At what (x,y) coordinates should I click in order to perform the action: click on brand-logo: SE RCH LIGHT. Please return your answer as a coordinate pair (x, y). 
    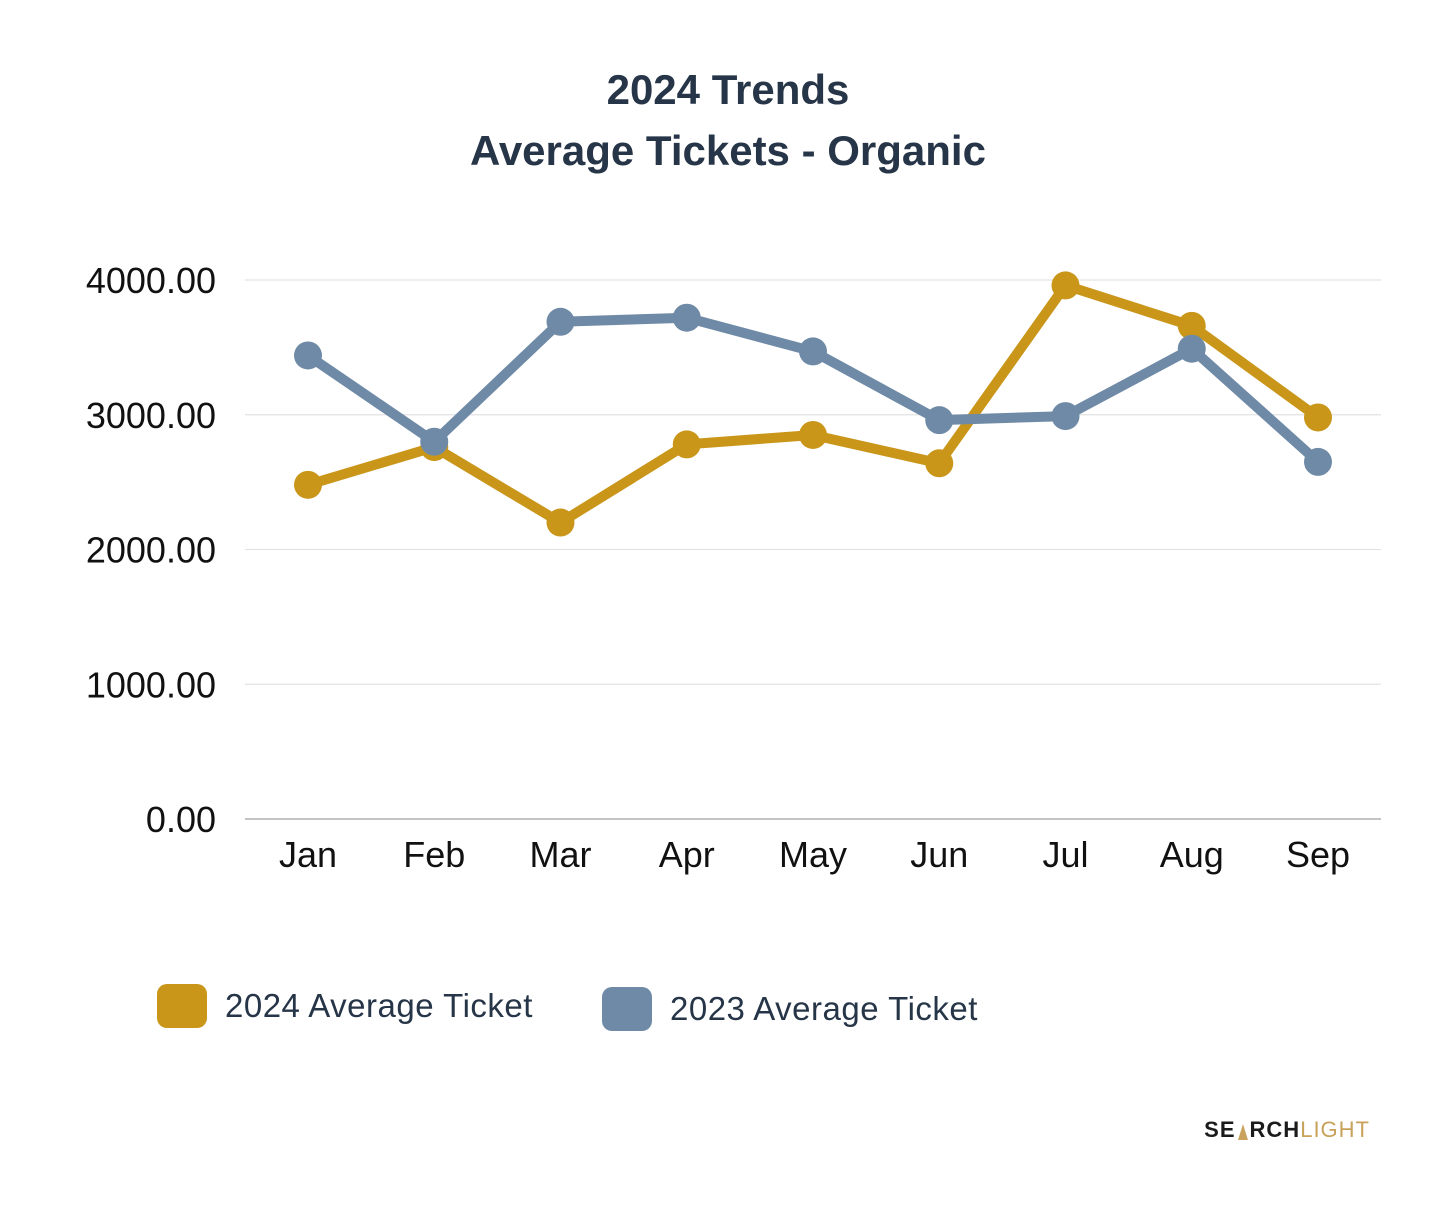
    Looking at the image, I should click on (1287, 1130).